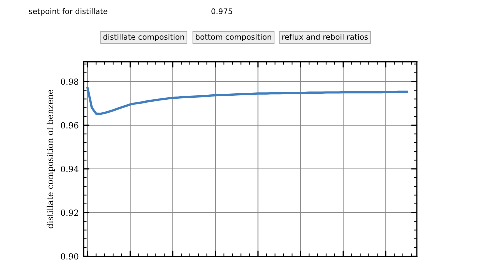 This screenshot has height=270, width=480. I want to click on y-tick-label: 0.90, so click(70, 256).